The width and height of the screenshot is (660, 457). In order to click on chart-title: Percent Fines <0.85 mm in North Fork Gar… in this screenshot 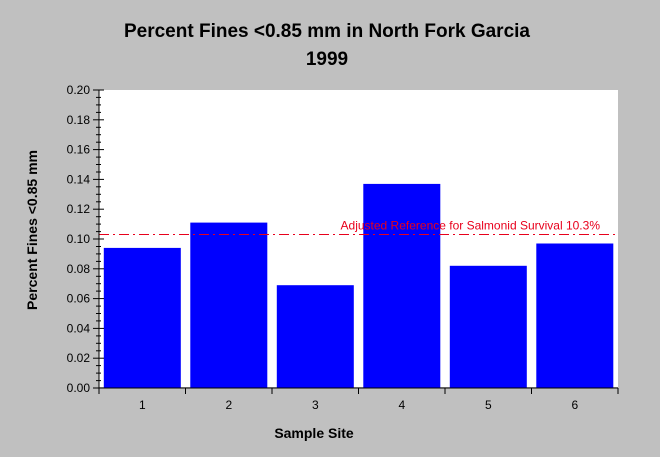, I will do `click(327, 31)`.